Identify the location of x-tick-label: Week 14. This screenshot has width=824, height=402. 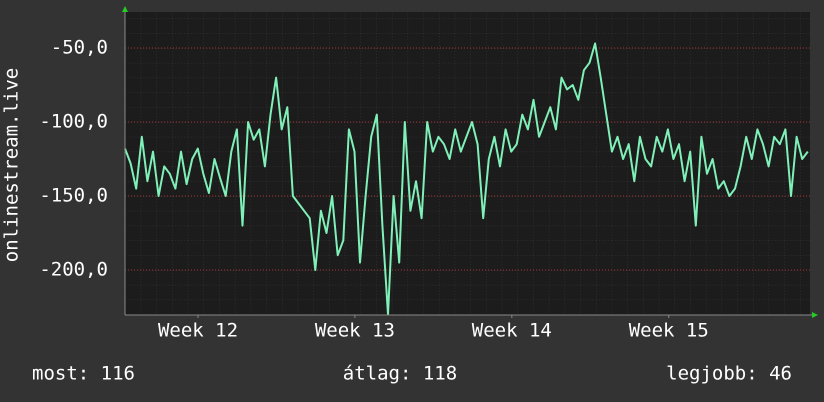
(512, 331).